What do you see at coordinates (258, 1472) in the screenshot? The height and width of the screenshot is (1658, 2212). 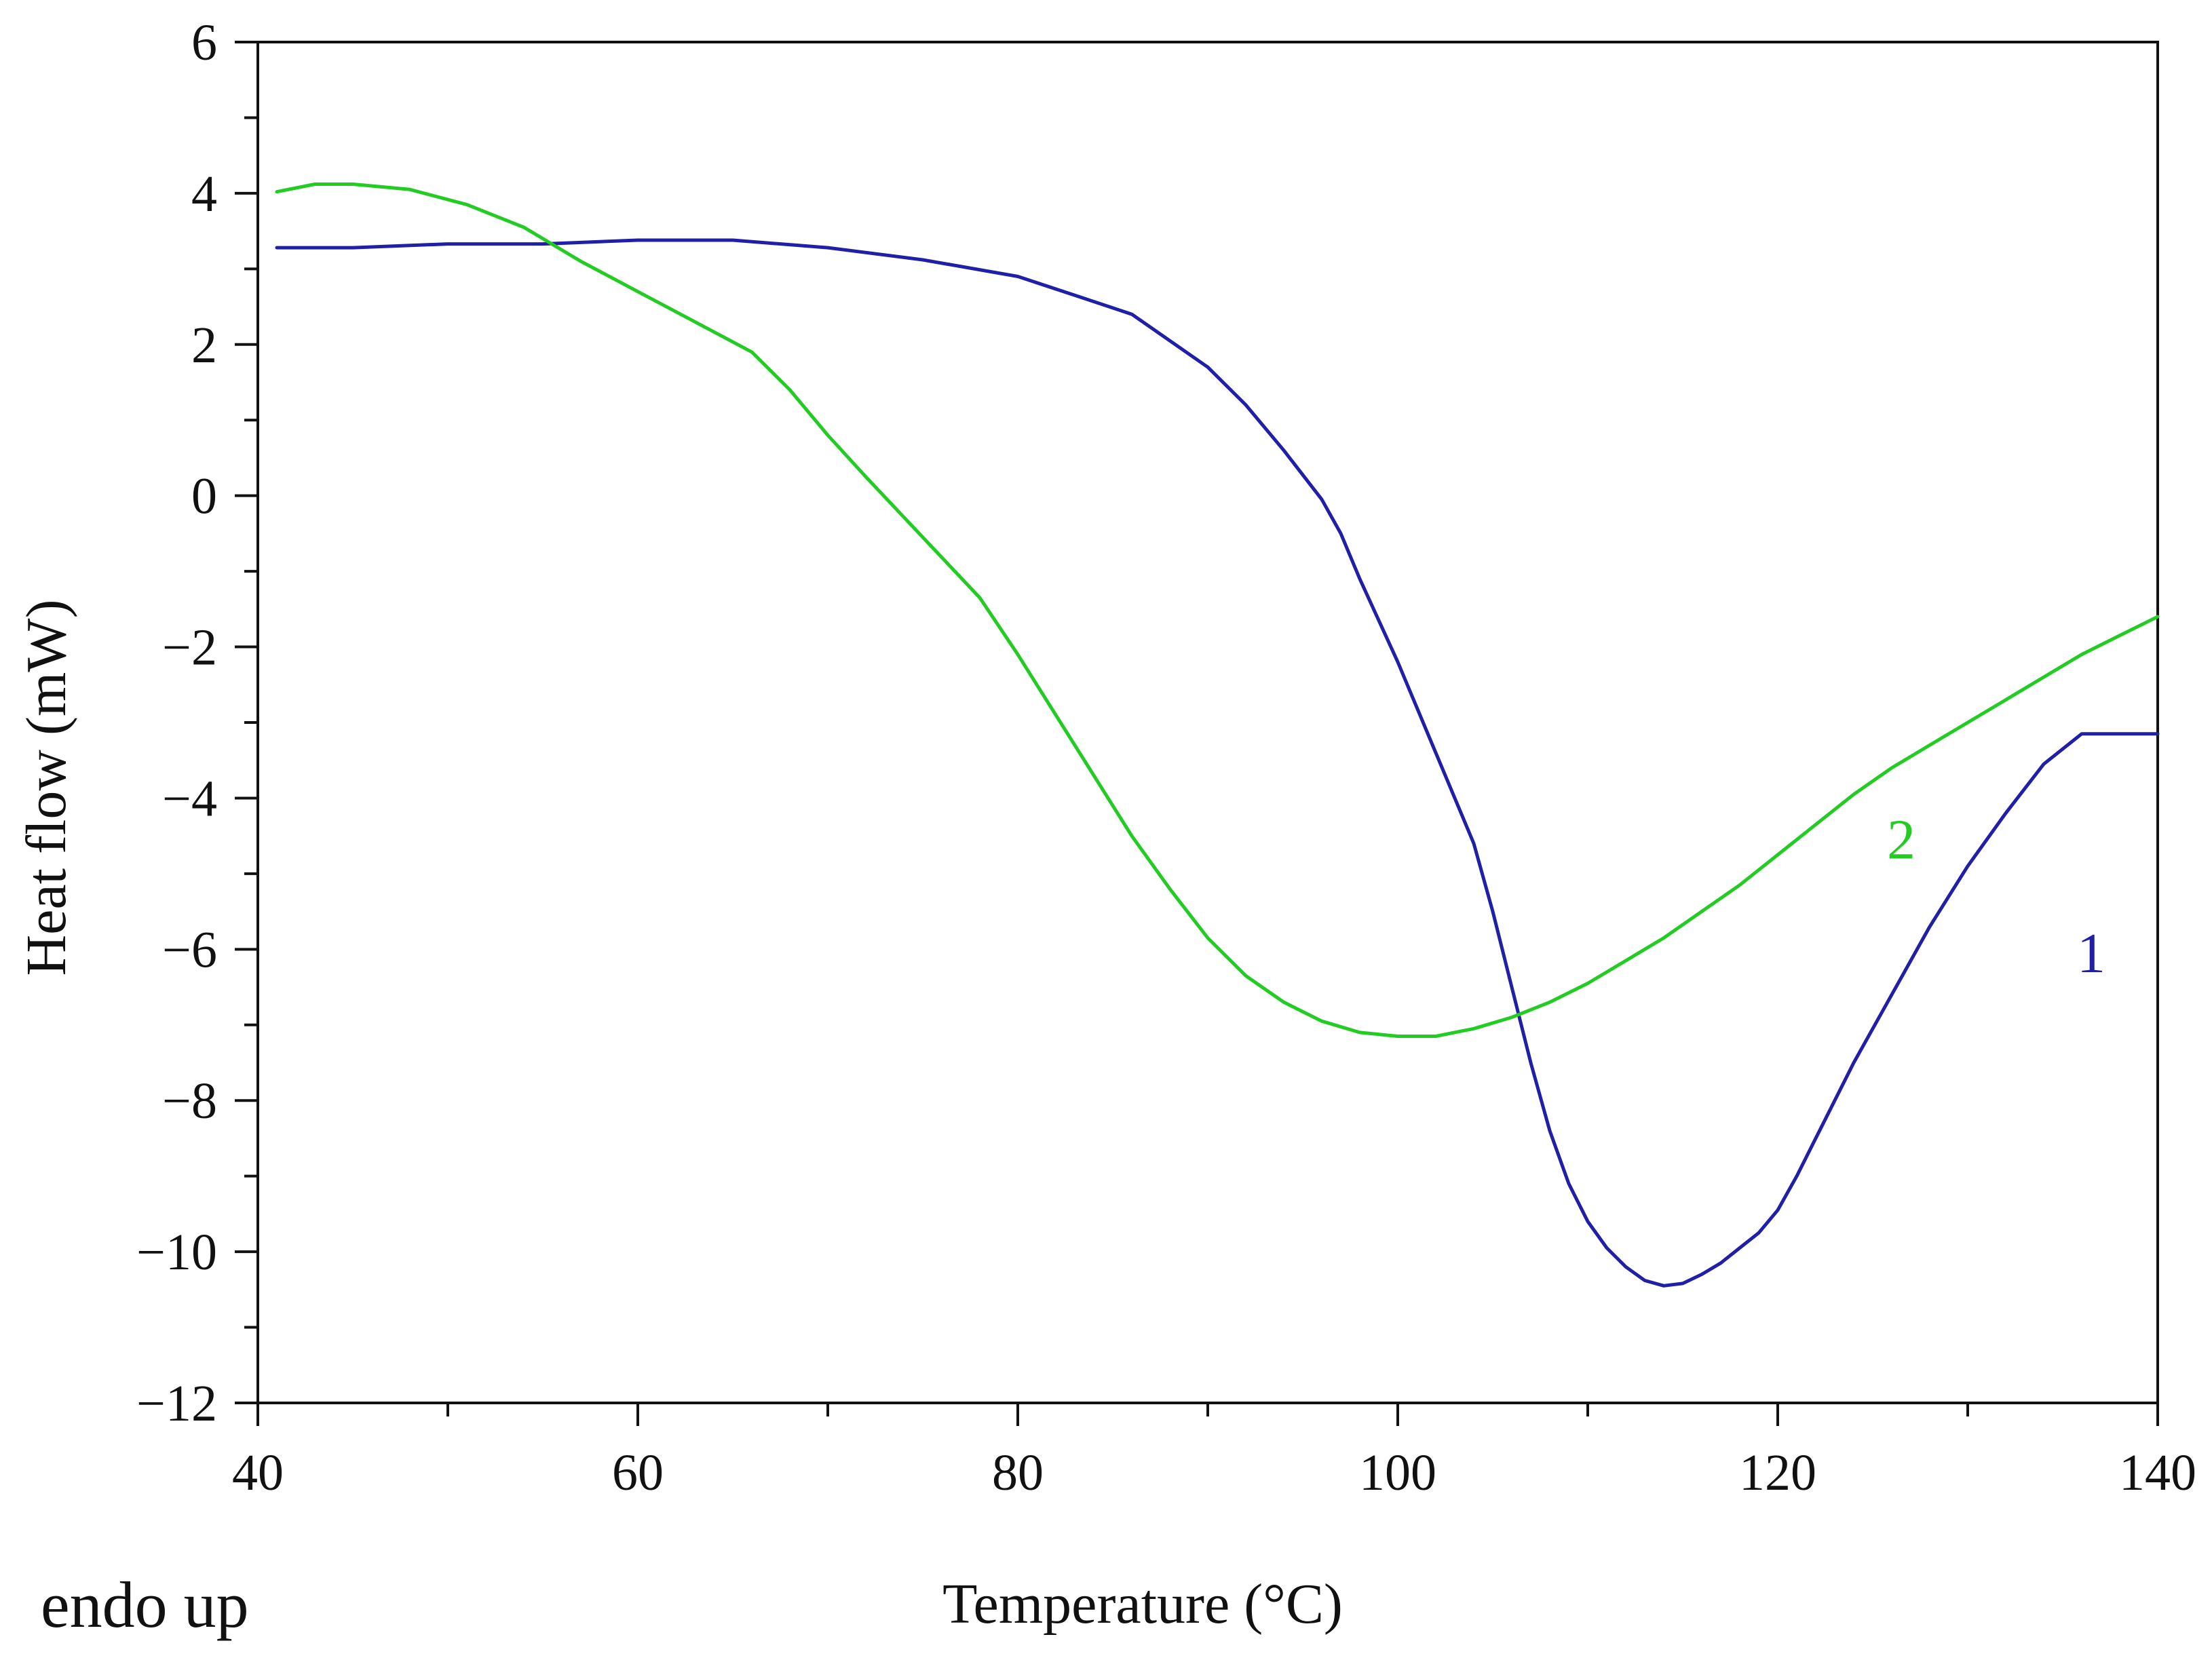 I see `x-tick-label: 40` at bounding box center [258, 1472].